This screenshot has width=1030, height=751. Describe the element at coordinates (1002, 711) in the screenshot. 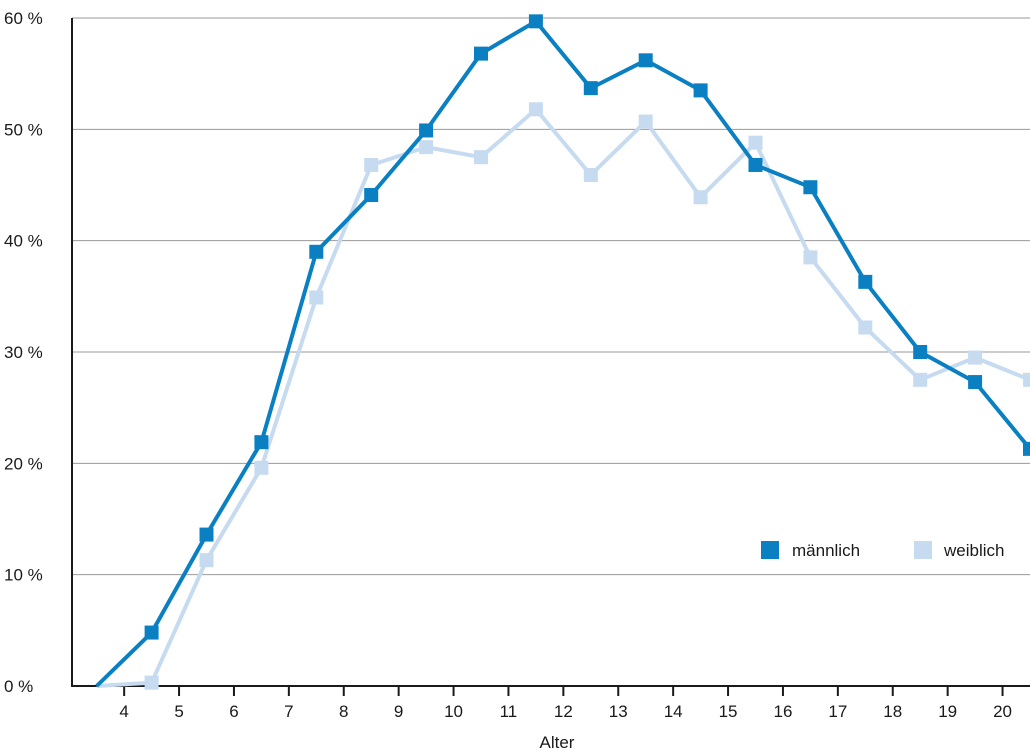

I see `x-tick-label: 20` at that location.